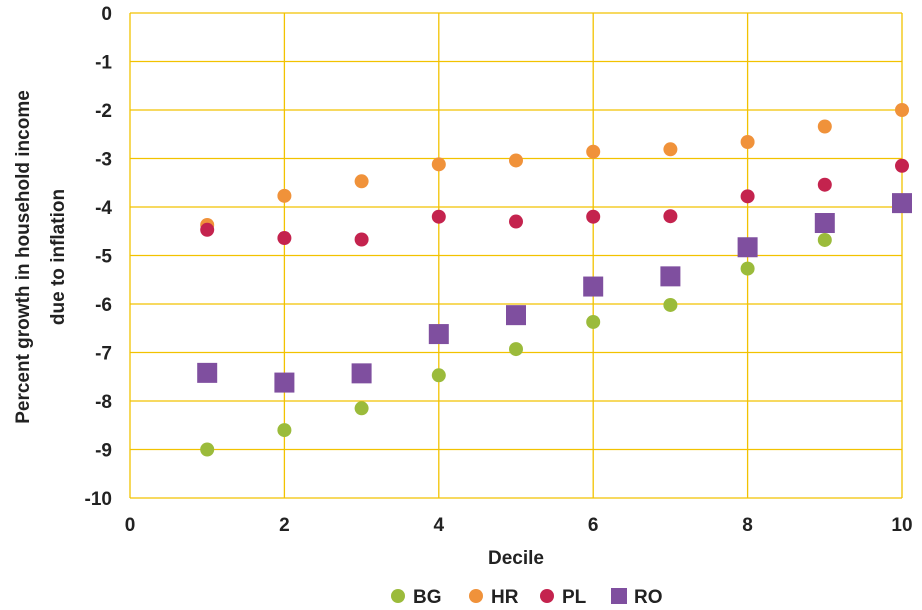 This screenshot has height=610, width=922. I want to click on legend-item-bg: BG, so click(416, 597).